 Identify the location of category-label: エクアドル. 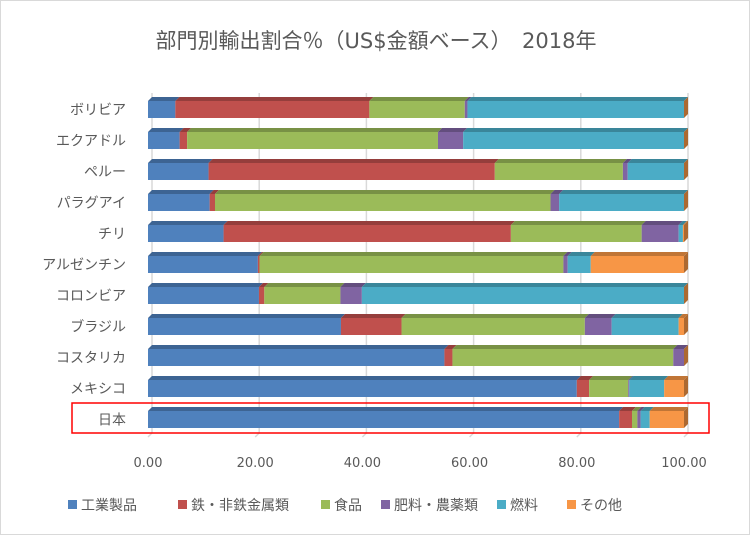
(91, 142).